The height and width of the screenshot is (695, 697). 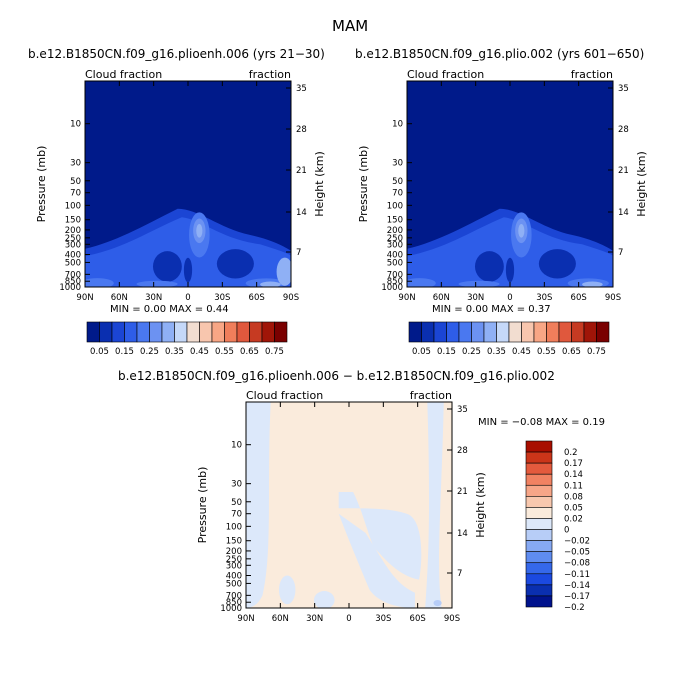 What do you see at coordinates (280, 619) in the screenshot?
I see `x-tick-label: 60N` at bounding box center [280, 619].